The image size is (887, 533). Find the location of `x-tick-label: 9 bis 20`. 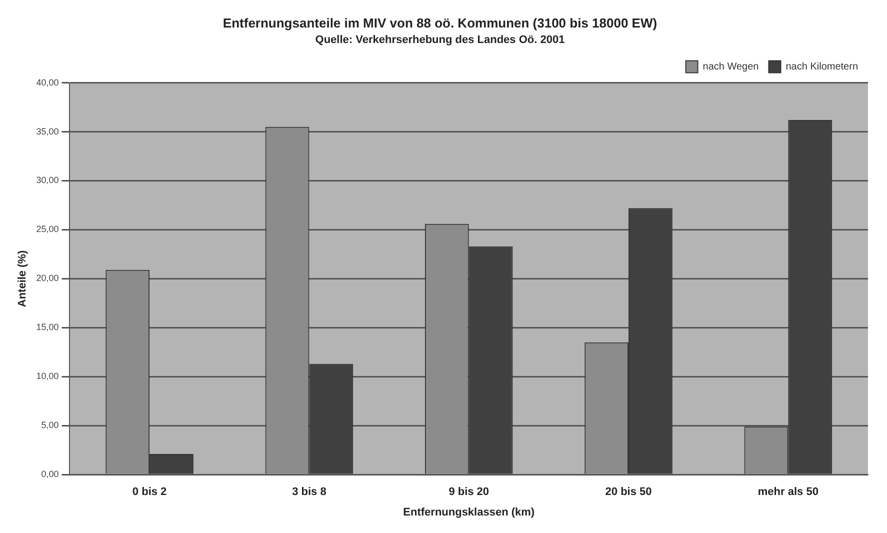

x-tick-label: 9 bis 20 is located at coordinates (469, 492).